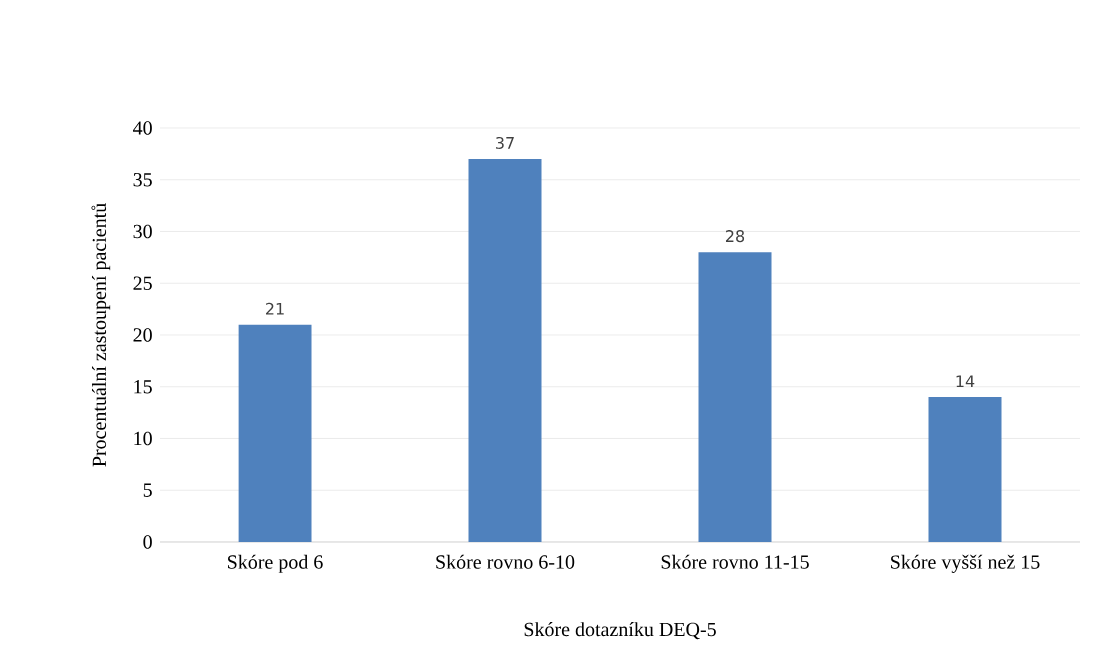  What do you see at coordinates (142, 231) in the screenshot?
I see `y-tick-label: 30` at bounding box center [142, 231].